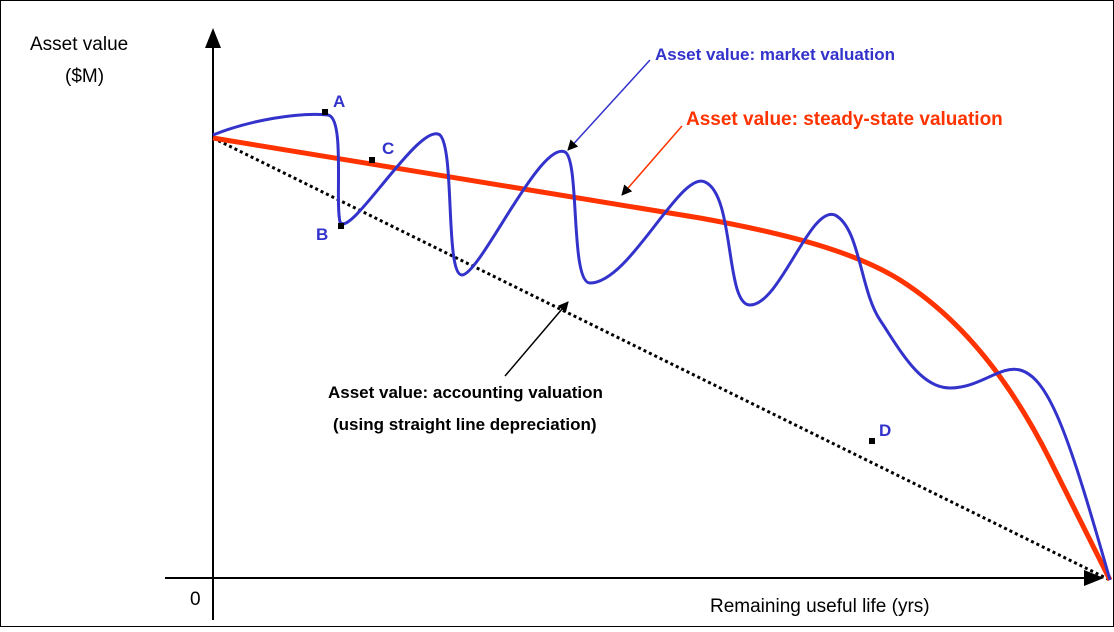 The width and height of the screenshot is (1114, 632). What do you see at coordinates (885, 430) in the screenshot?
I see `point-label: D` at bounding box center [885, 430].